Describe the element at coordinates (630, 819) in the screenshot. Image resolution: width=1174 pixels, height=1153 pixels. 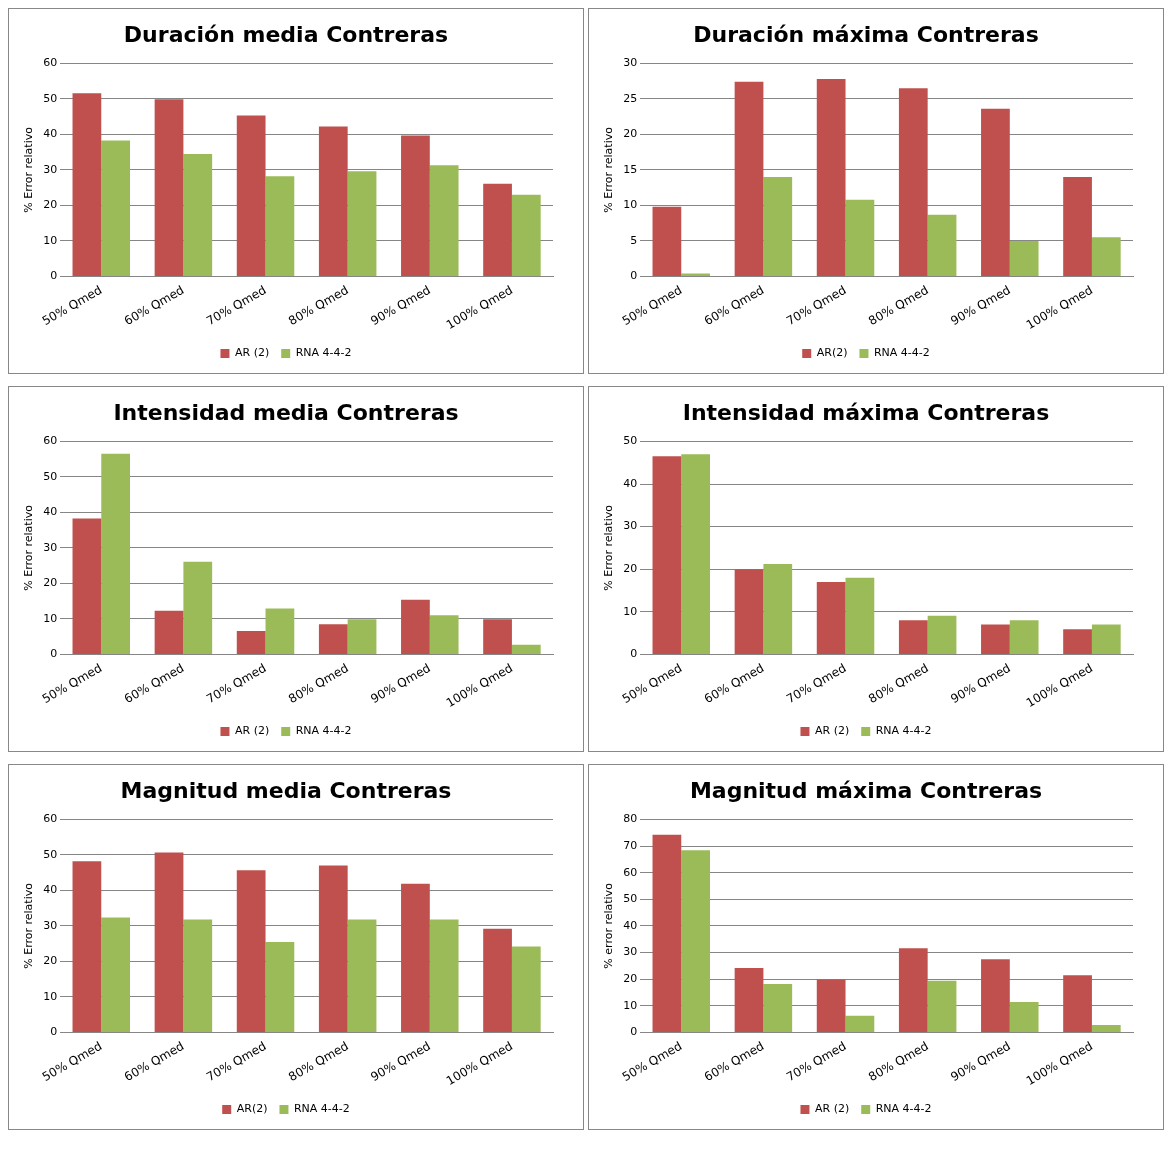
I see `y-tick-label: 80` at that location.